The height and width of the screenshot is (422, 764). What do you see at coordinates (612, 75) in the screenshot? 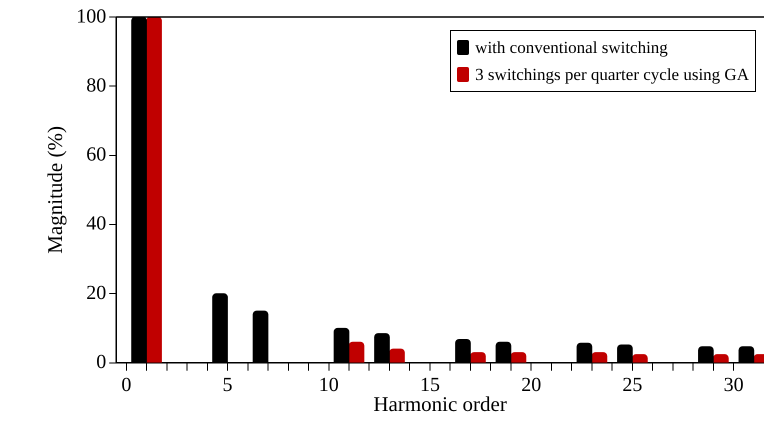
I see `legend-label: 3 switchings per quarter cycle using GA` at bounding box center [612, 75].